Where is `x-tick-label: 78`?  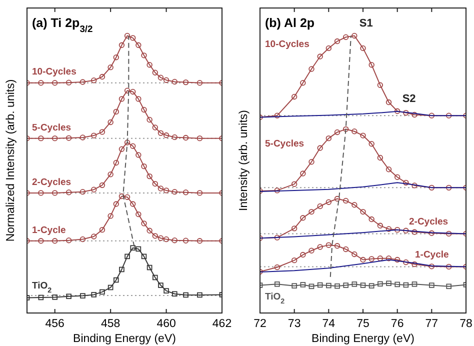
x-tick-label: 78 is located at coordinates (466, 324).